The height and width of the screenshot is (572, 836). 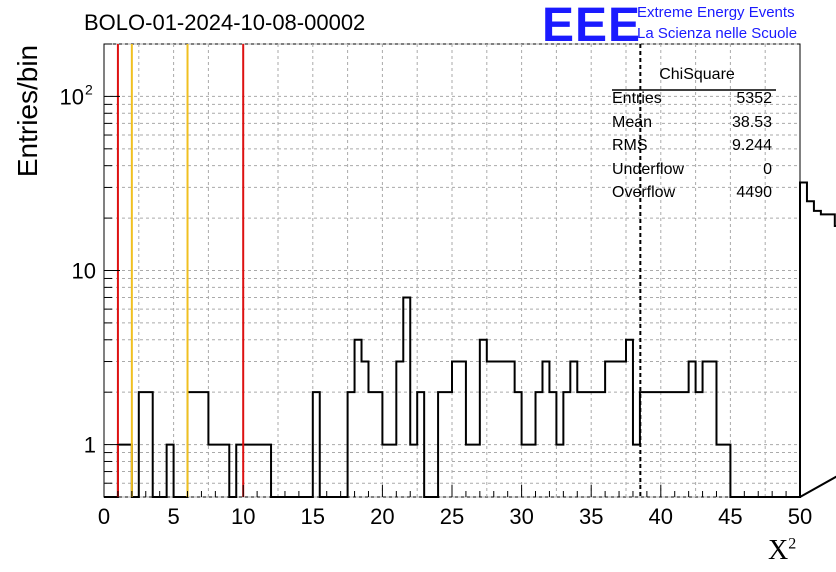 What do you see at coordinates (648, 169) in the screenshot?
I see `stats-label: Underflow` at bounding box center [648, 169].